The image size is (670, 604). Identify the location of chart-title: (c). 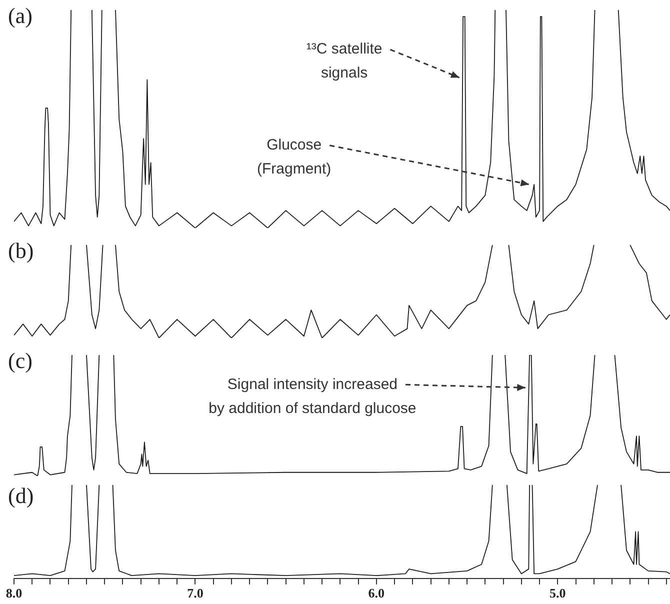
(20, 360).